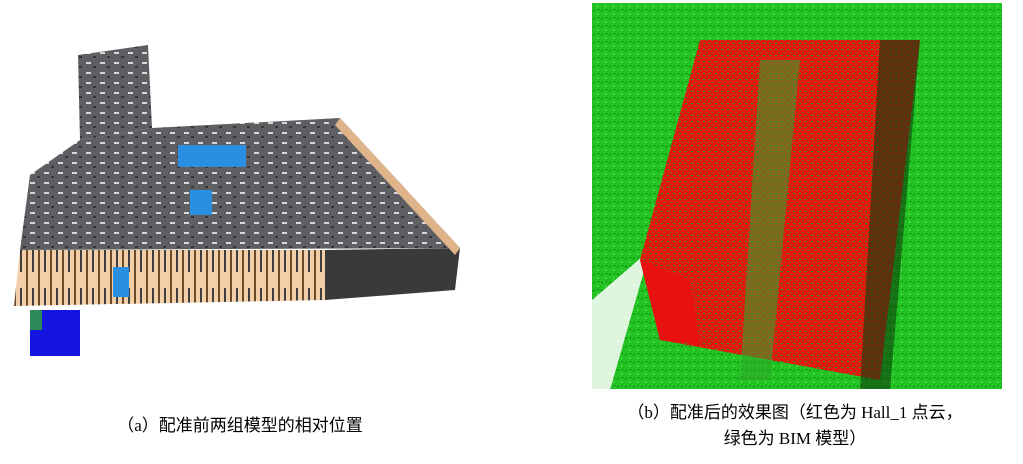 The width and height of the screenshot is (1023, 464). What do you see at coordinates (240, 425) in the screenshot?
I see `caption-a: （a）配准前两组模型的相对位置` at bounding box center [240, 425].